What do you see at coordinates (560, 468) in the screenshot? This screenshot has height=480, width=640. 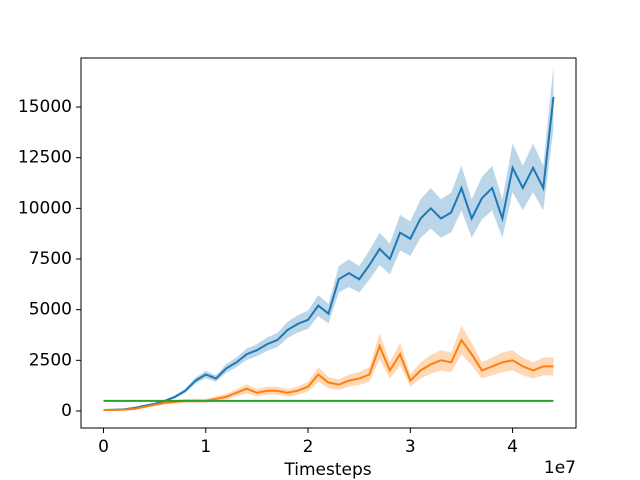 I see `x-offset-label: 1e7` at bounding box center [560, 468].